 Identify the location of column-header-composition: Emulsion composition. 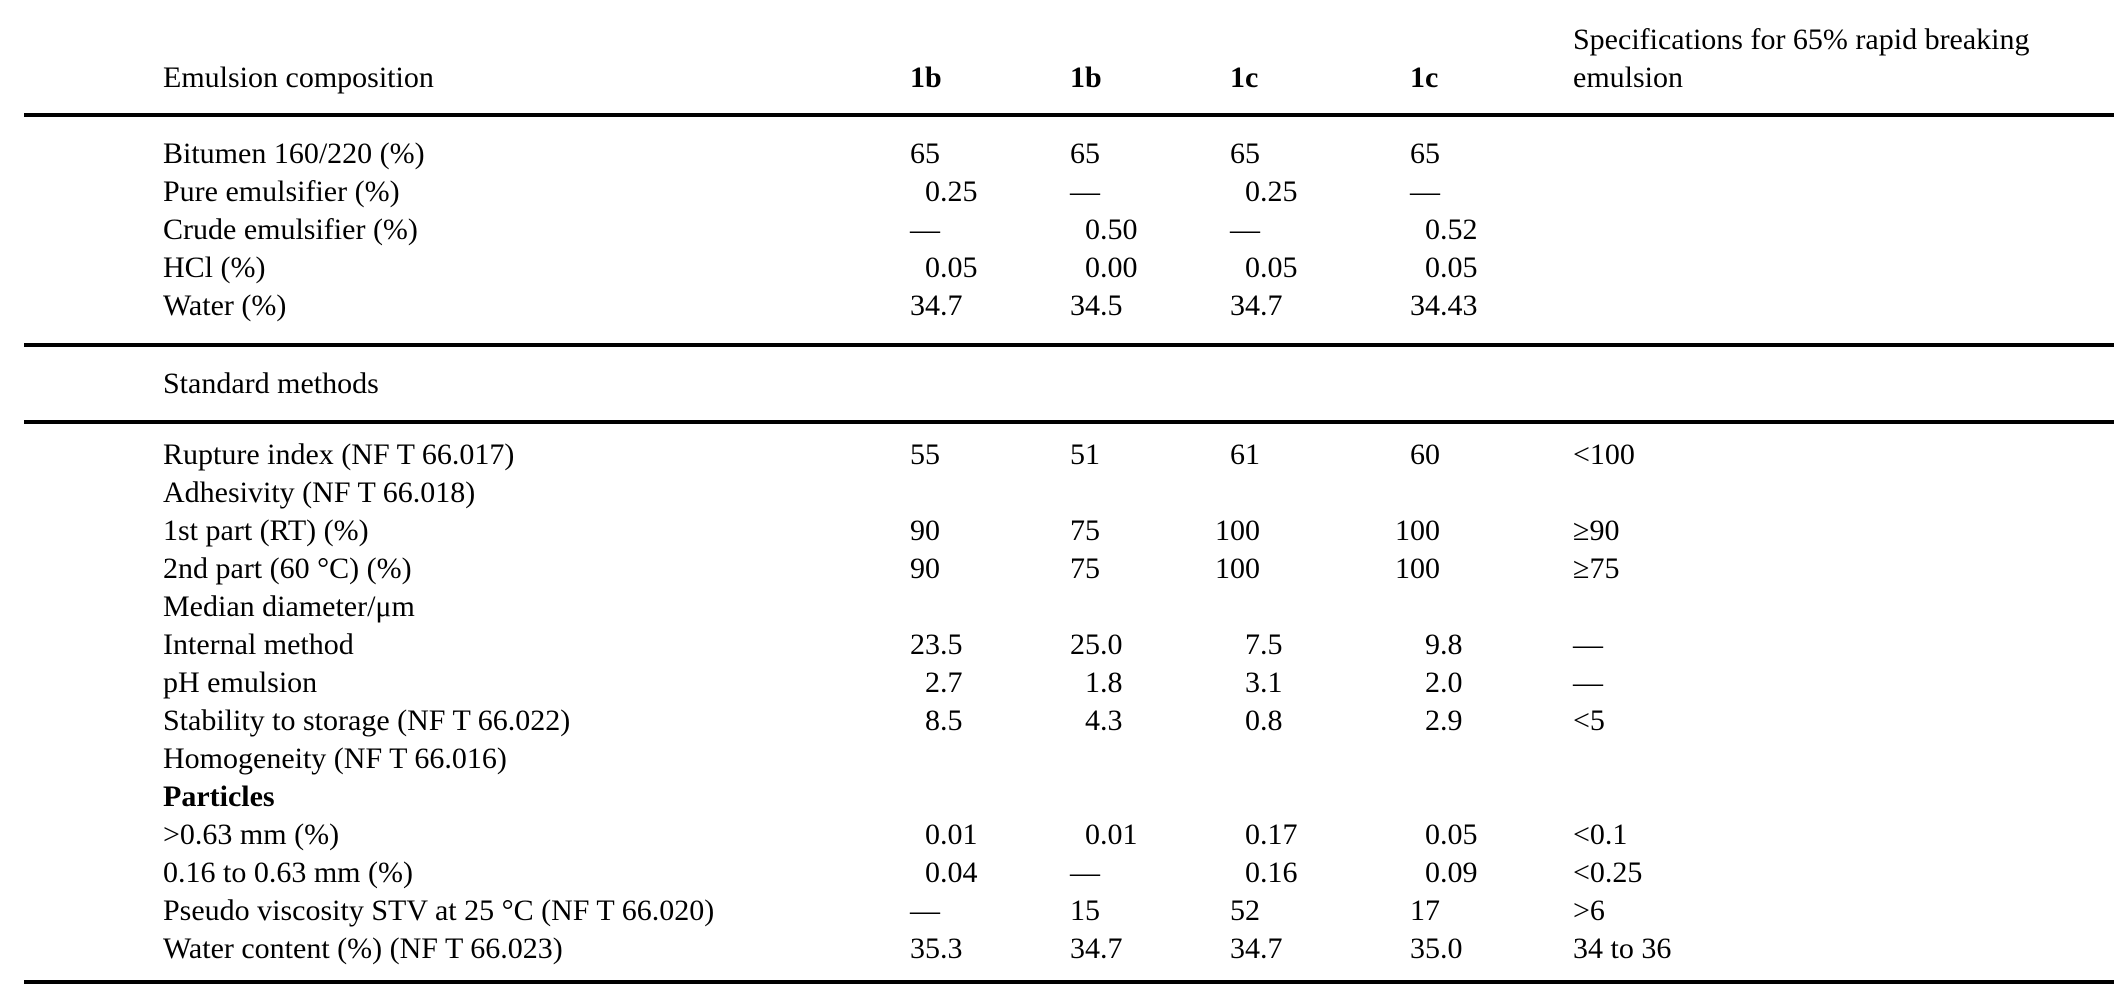
(298, 77).